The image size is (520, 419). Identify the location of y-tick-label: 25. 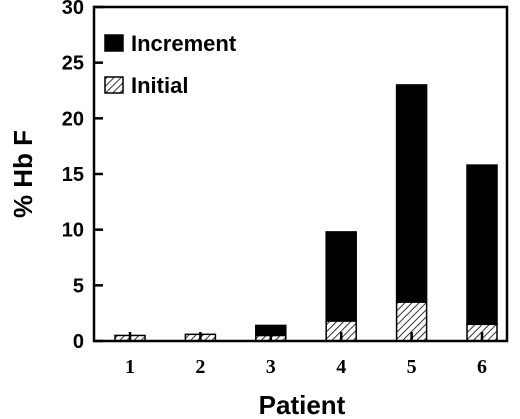
(73, 64).